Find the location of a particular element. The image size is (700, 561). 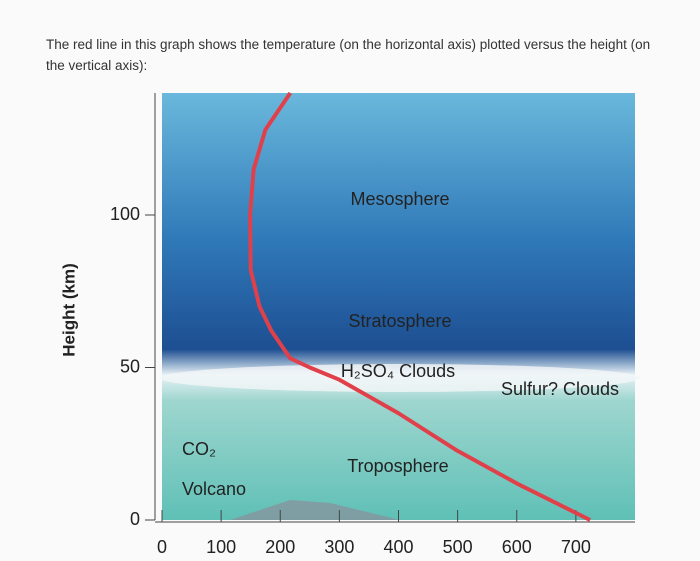

y-tick-label: 0 is located at coordinates (135, 519).